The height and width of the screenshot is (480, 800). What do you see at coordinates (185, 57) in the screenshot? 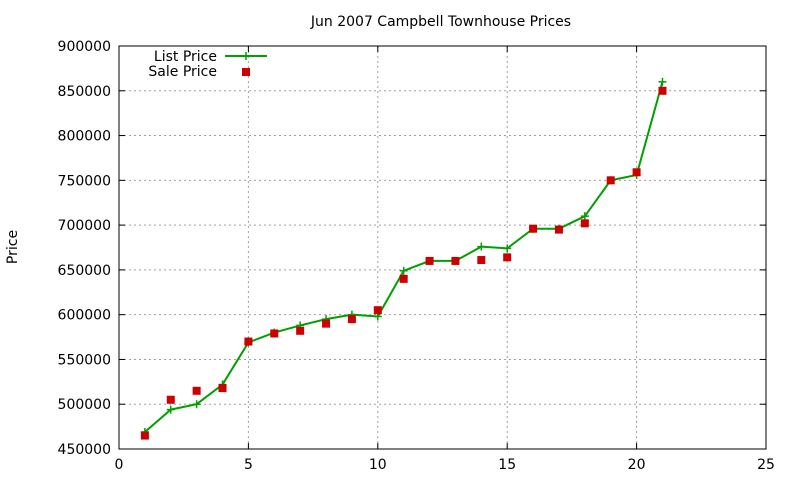
I see `legend-label-list-price: List Price` at bounding box center [185, 57].